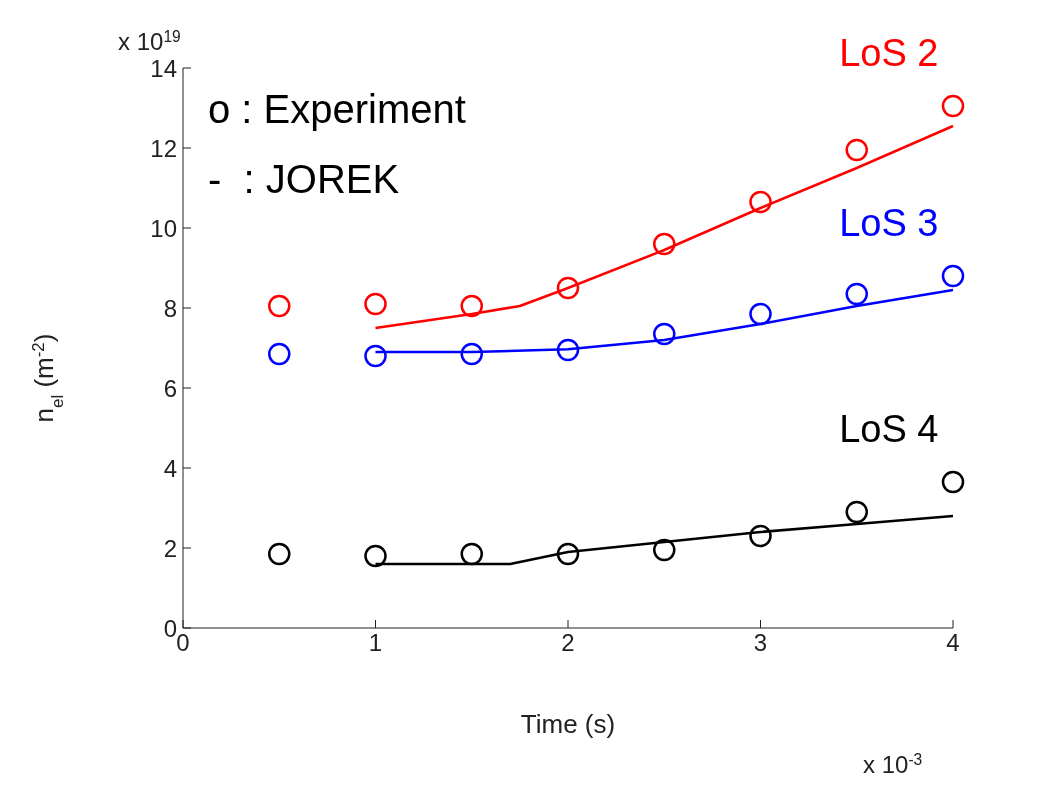  Describe the element at coordinates (953, 643) in the screenshot. I see `x-tick-label: 4` at that location.